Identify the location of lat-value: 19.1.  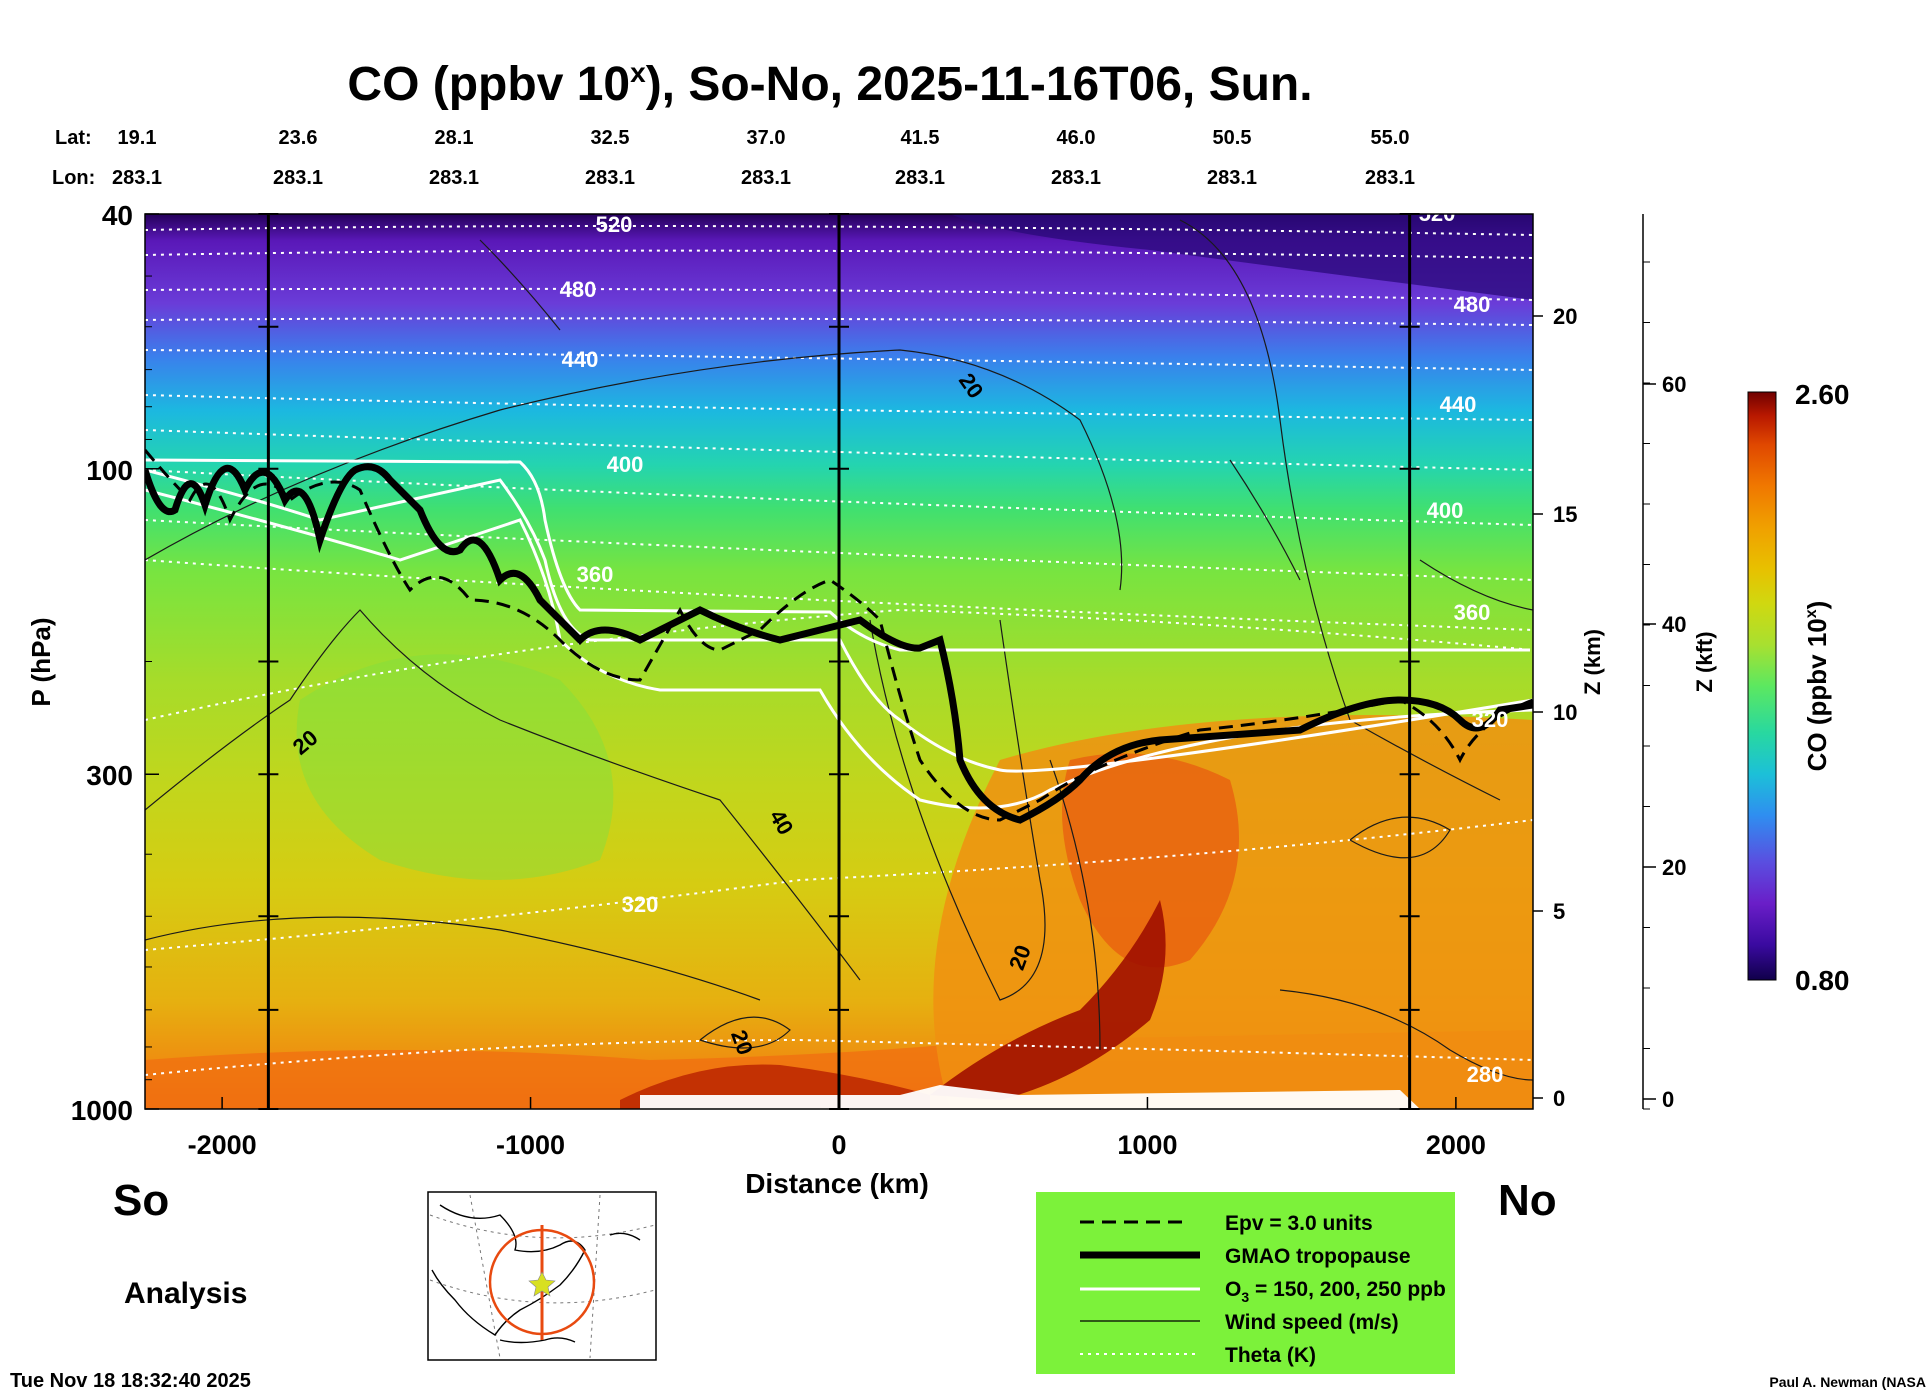
(137, 138).